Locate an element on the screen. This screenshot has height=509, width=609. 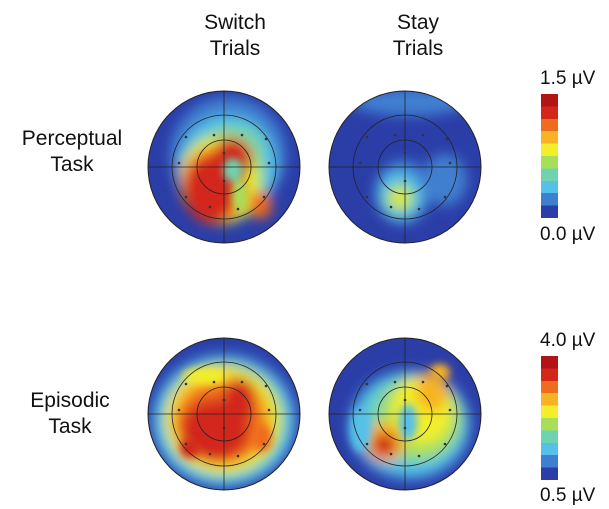
row-label-perceptual-line2: Task is located at coordinates (72, 164).